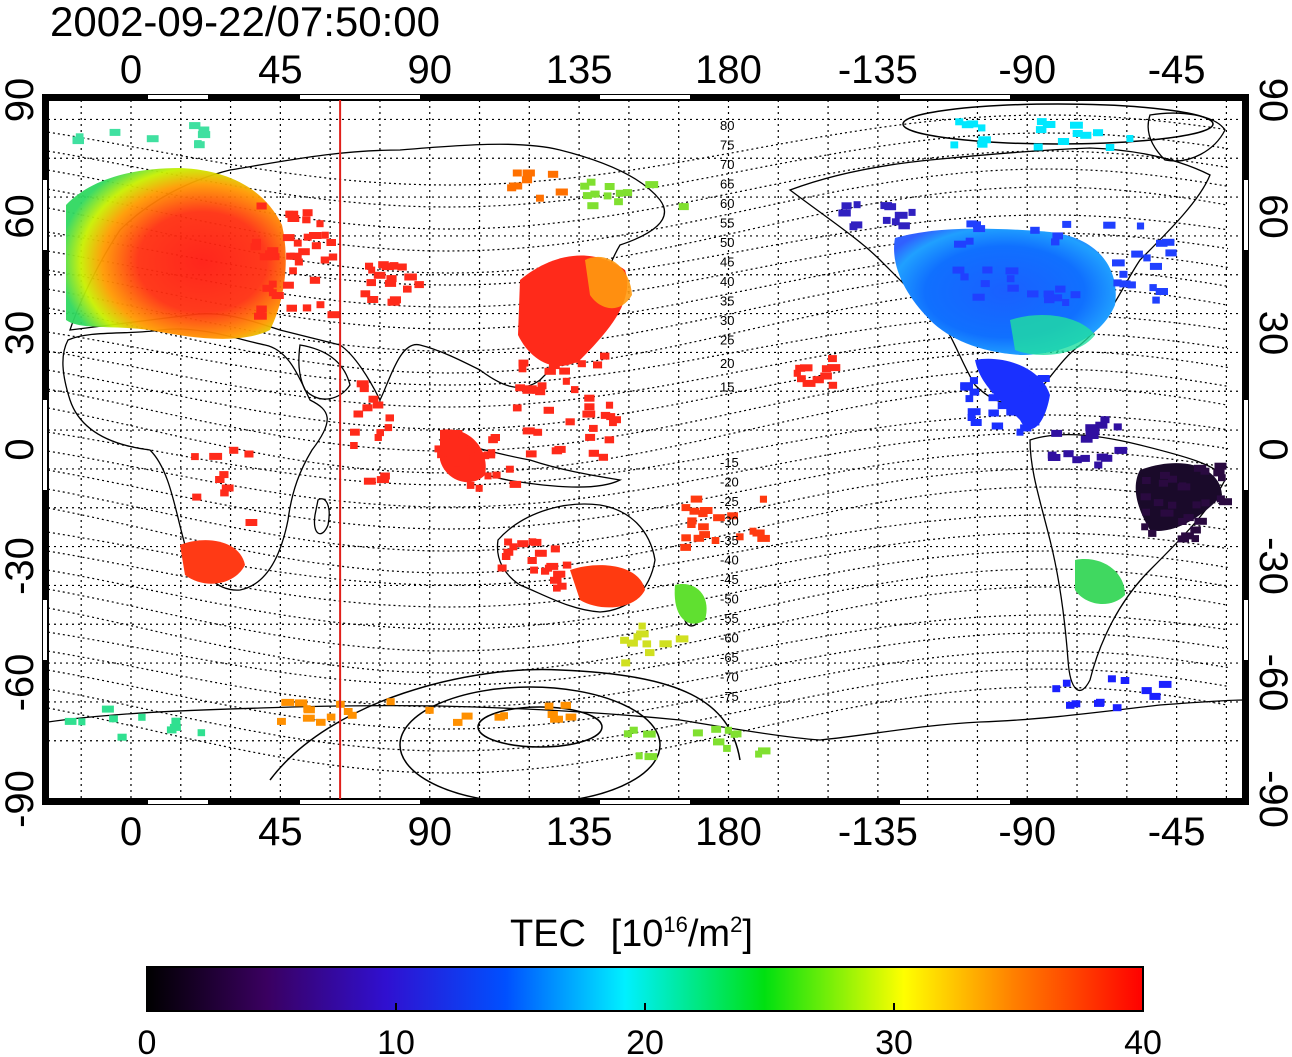 The height and width of the screenshot is (1057, 1292). I want to click on lon-tick-label-top: -45, so click(1177, 70).